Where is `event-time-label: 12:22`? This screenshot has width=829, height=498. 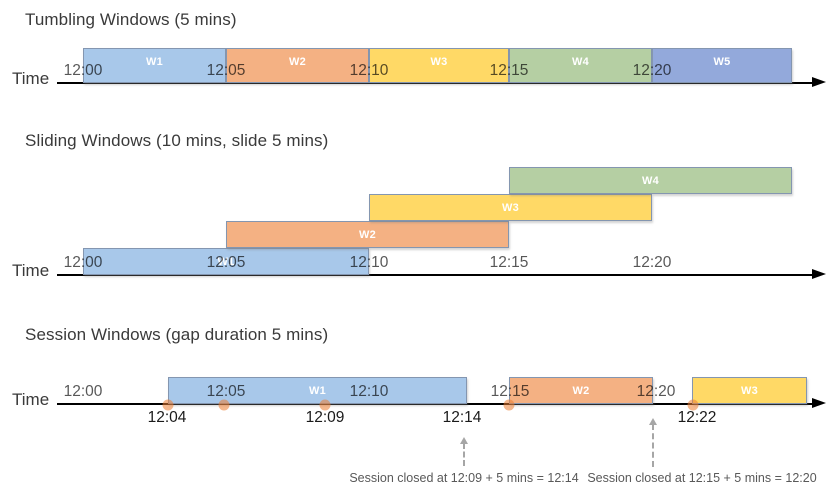
event-time-label: 12:22 is located at coordinates (697, 417).